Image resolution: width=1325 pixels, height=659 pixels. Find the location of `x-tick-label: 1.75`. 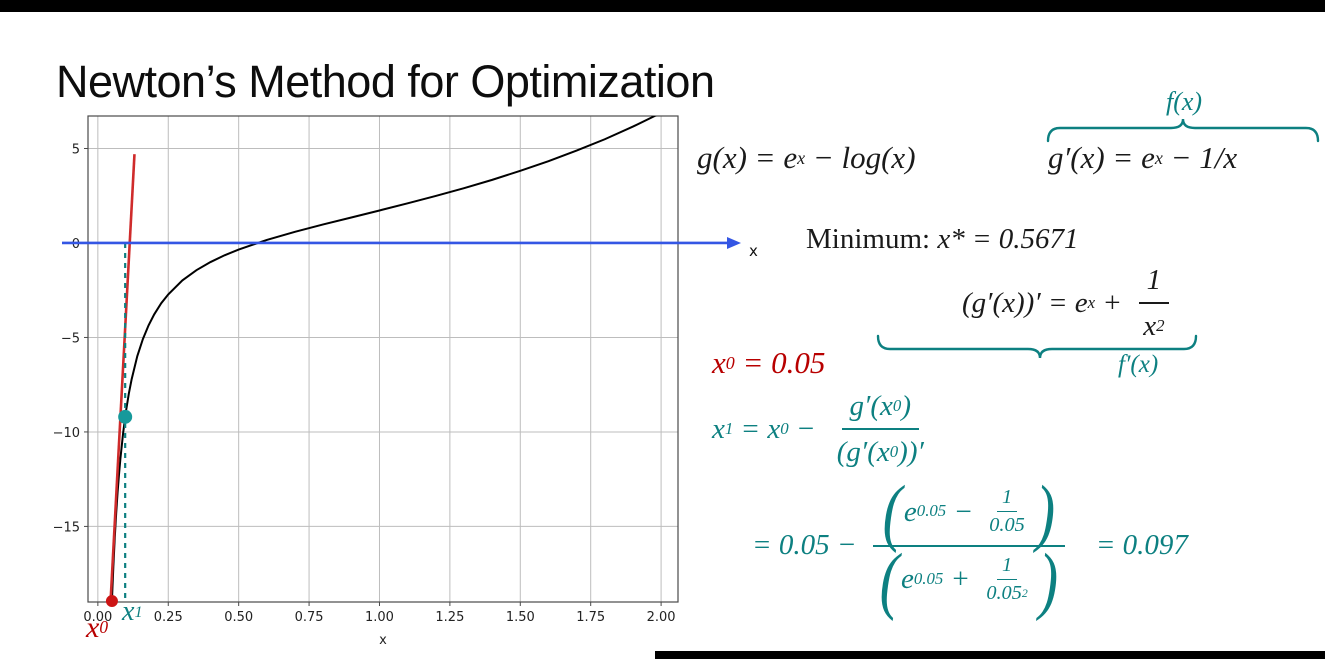

x-tick-label: 1.75 is located at coordinates (590, 617).